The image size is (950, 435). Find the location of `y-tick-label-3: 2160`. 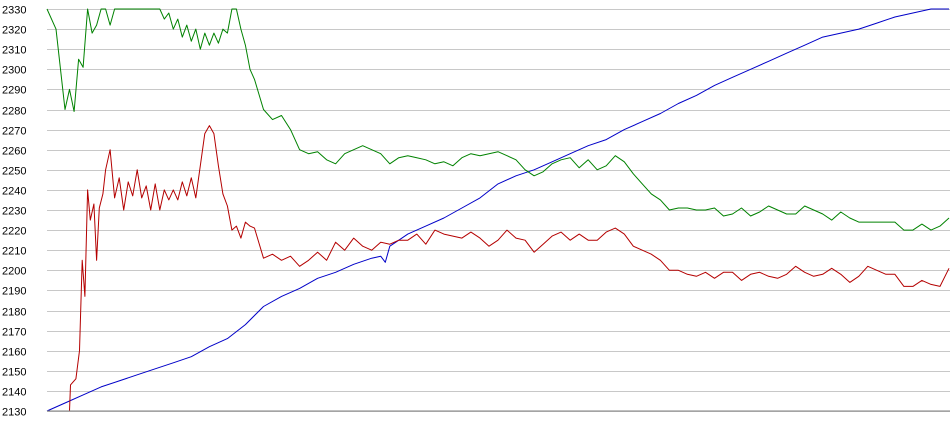

y-tick-label-3: 2160 is located at coordinates (14, 353).